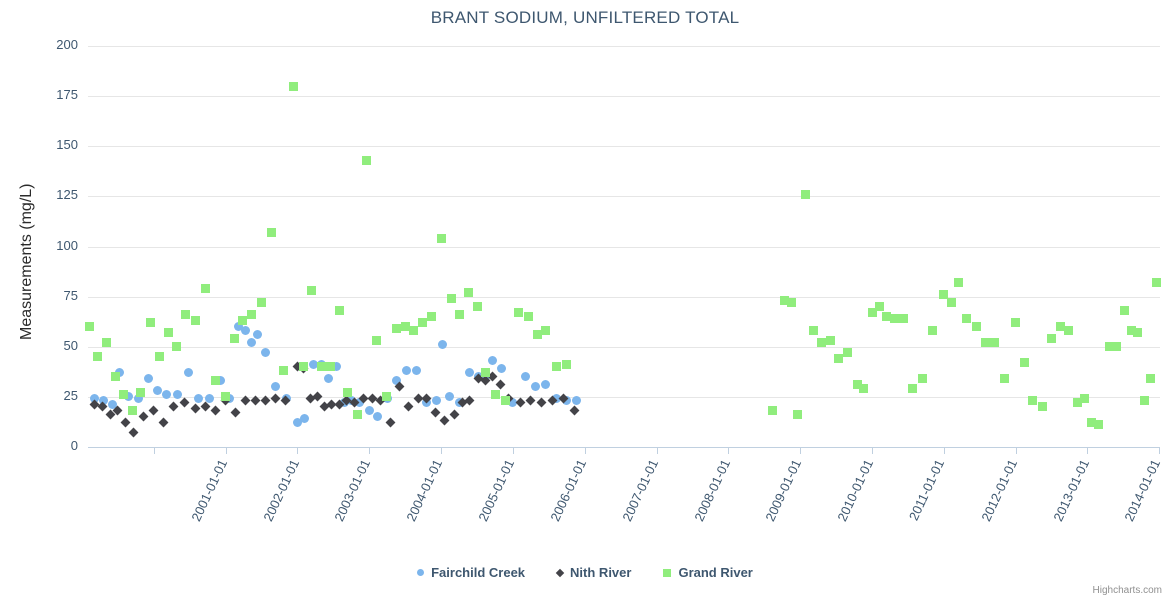 Image resolution: width=1170 pixels, height=600 pixels. I want to click on x-axis-line, so click(624, 447).